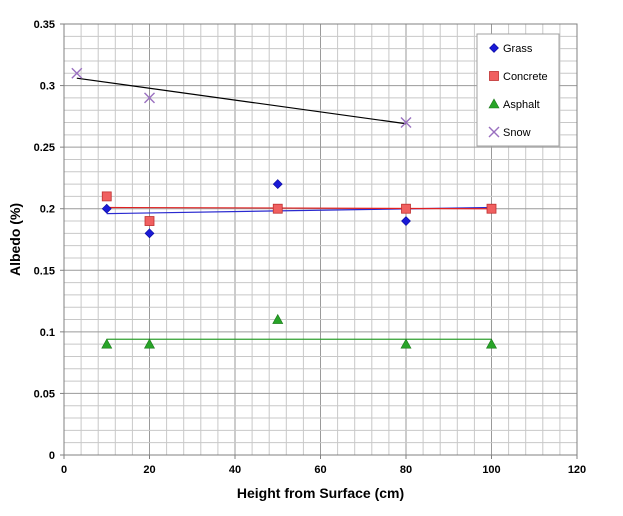  I want to click on y-tick-label: 0.1, so click(47, 333).